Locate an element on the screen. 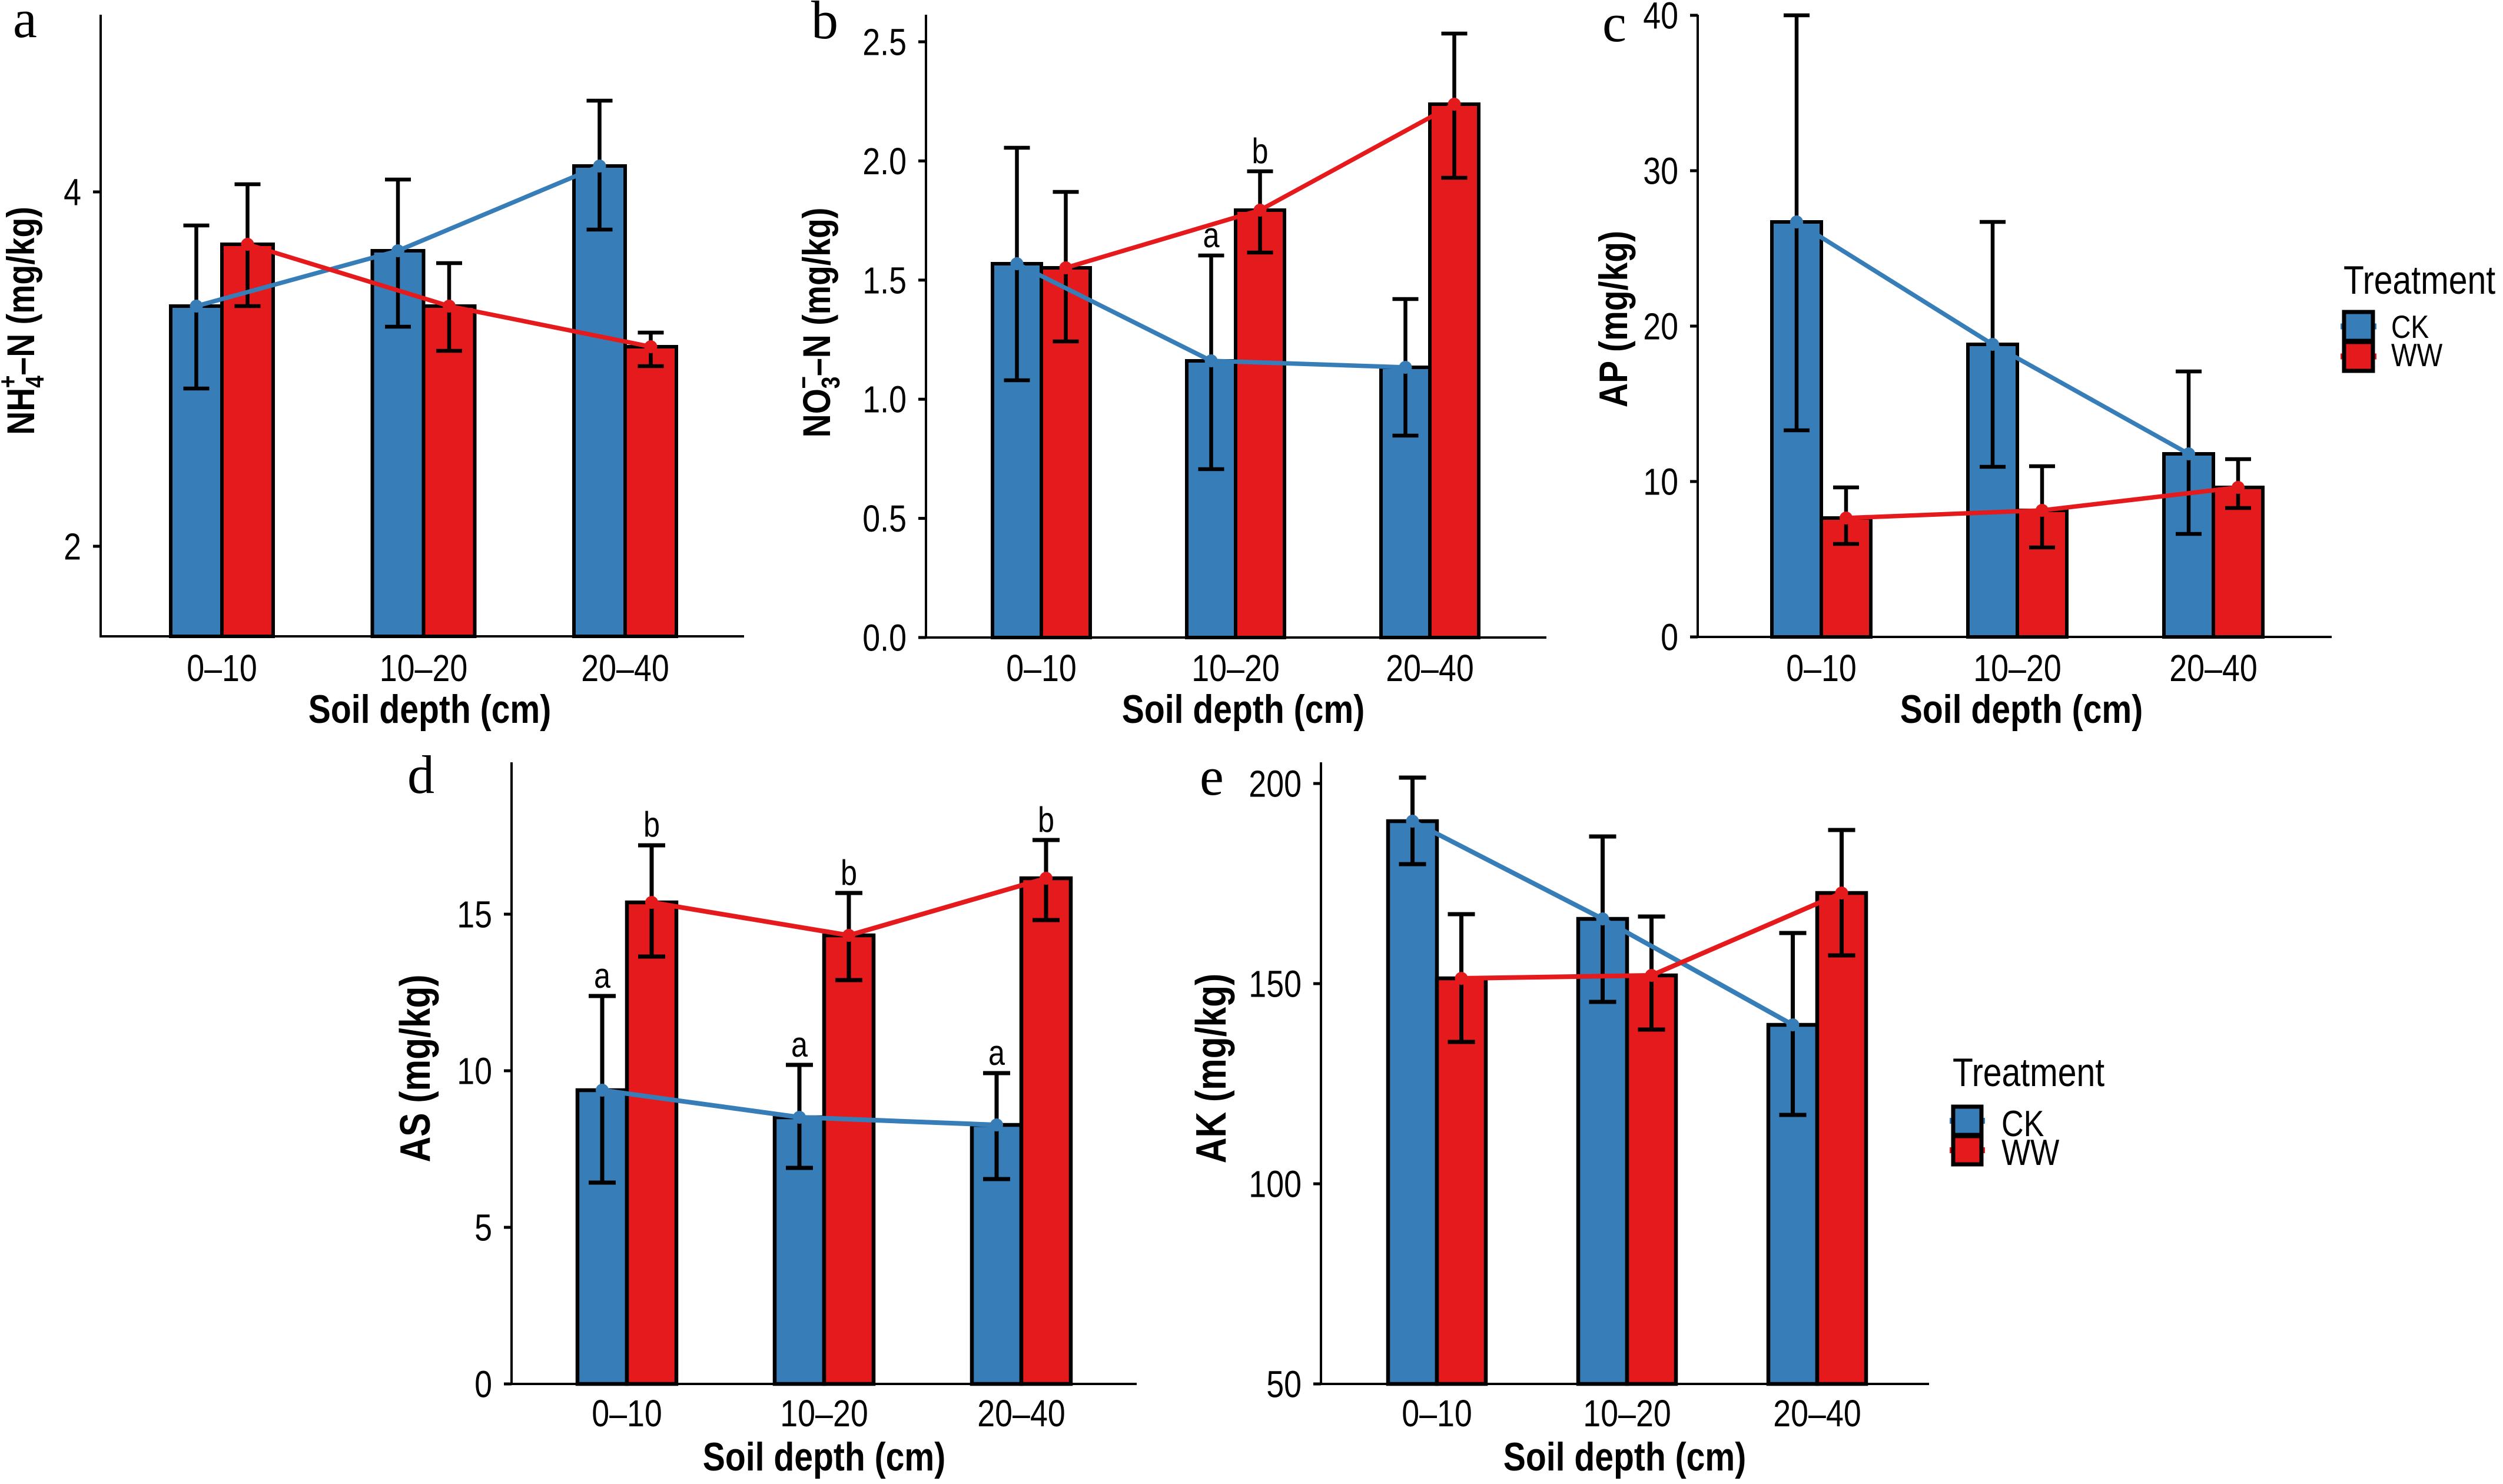 Image resolution: width=2503 pixels, height=1484 pixels. svg-text: c is located at coordinates (1614, 26).